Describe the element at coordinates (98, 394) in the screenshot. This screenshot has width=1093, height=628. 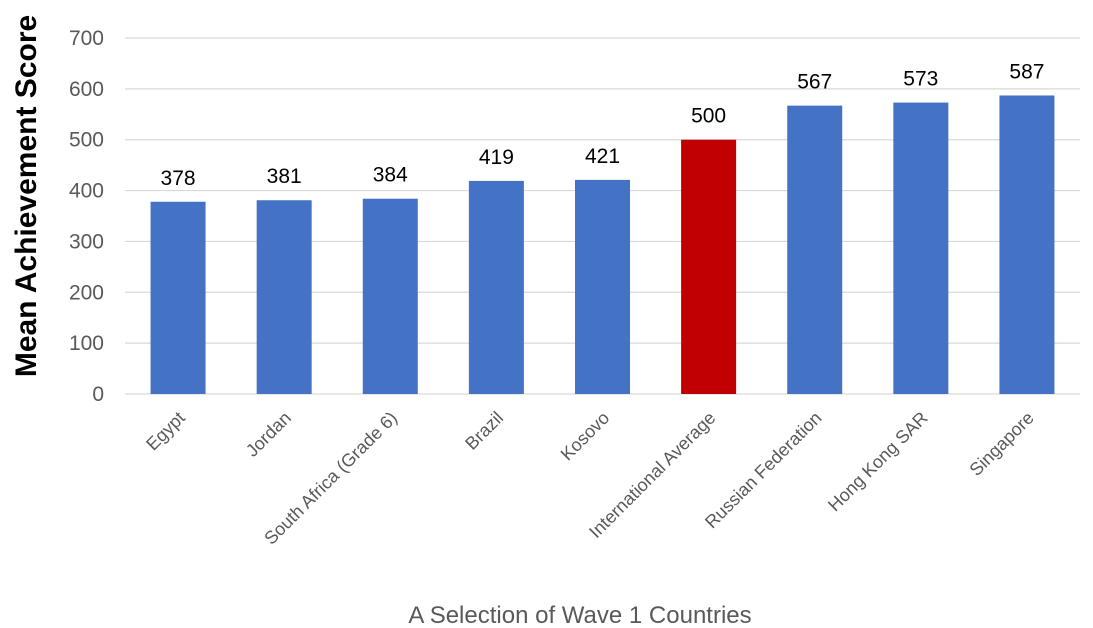
I see `y-tick-label: 0` at that location.